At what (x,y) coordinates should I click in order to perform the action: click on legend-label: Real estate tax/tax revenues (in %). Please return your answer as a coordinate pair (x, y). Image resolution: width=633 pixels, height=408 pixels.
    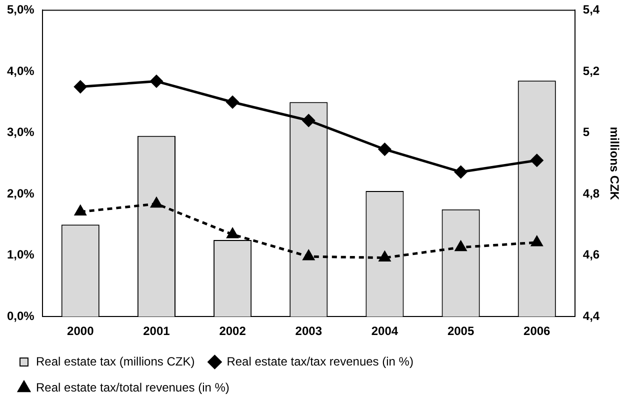
    Looking at the image, I should click on (320, 361).